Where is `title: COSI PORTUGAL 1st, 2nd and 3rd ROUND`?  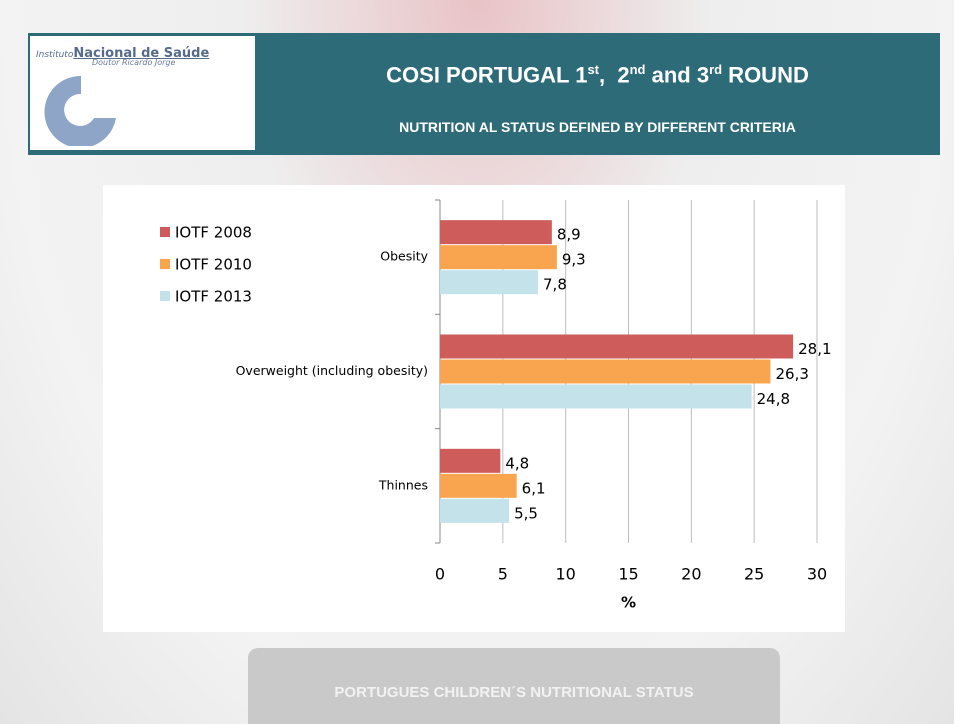
title: COSI PORTUGAL 1st, 2nd and 3rd ROUND is located at coordinates (597, 75).